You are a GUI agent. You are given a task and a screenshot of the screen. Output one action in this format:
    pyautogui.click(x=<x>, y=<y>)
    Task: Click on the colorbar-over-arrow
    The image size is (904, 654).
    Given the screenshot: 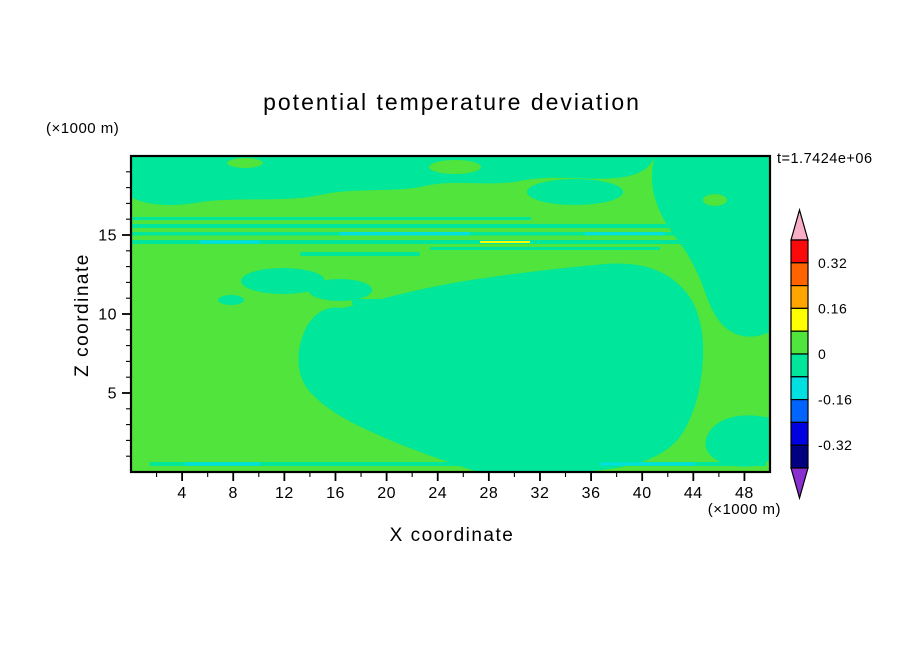 What is the action you would take?
    pyautogui.click(x=799, y=224)
    